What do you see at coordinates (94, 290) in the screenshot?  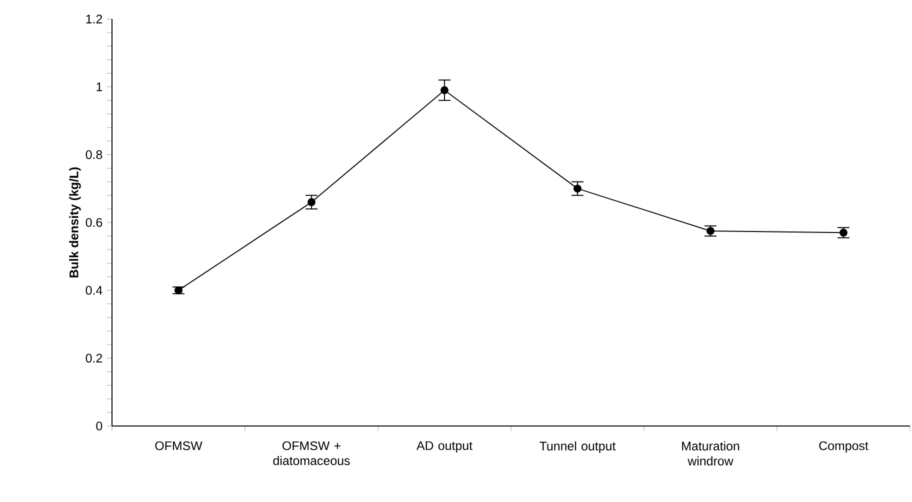 I see `y-tick-label: 0.4` at bounding box center [94, 290].